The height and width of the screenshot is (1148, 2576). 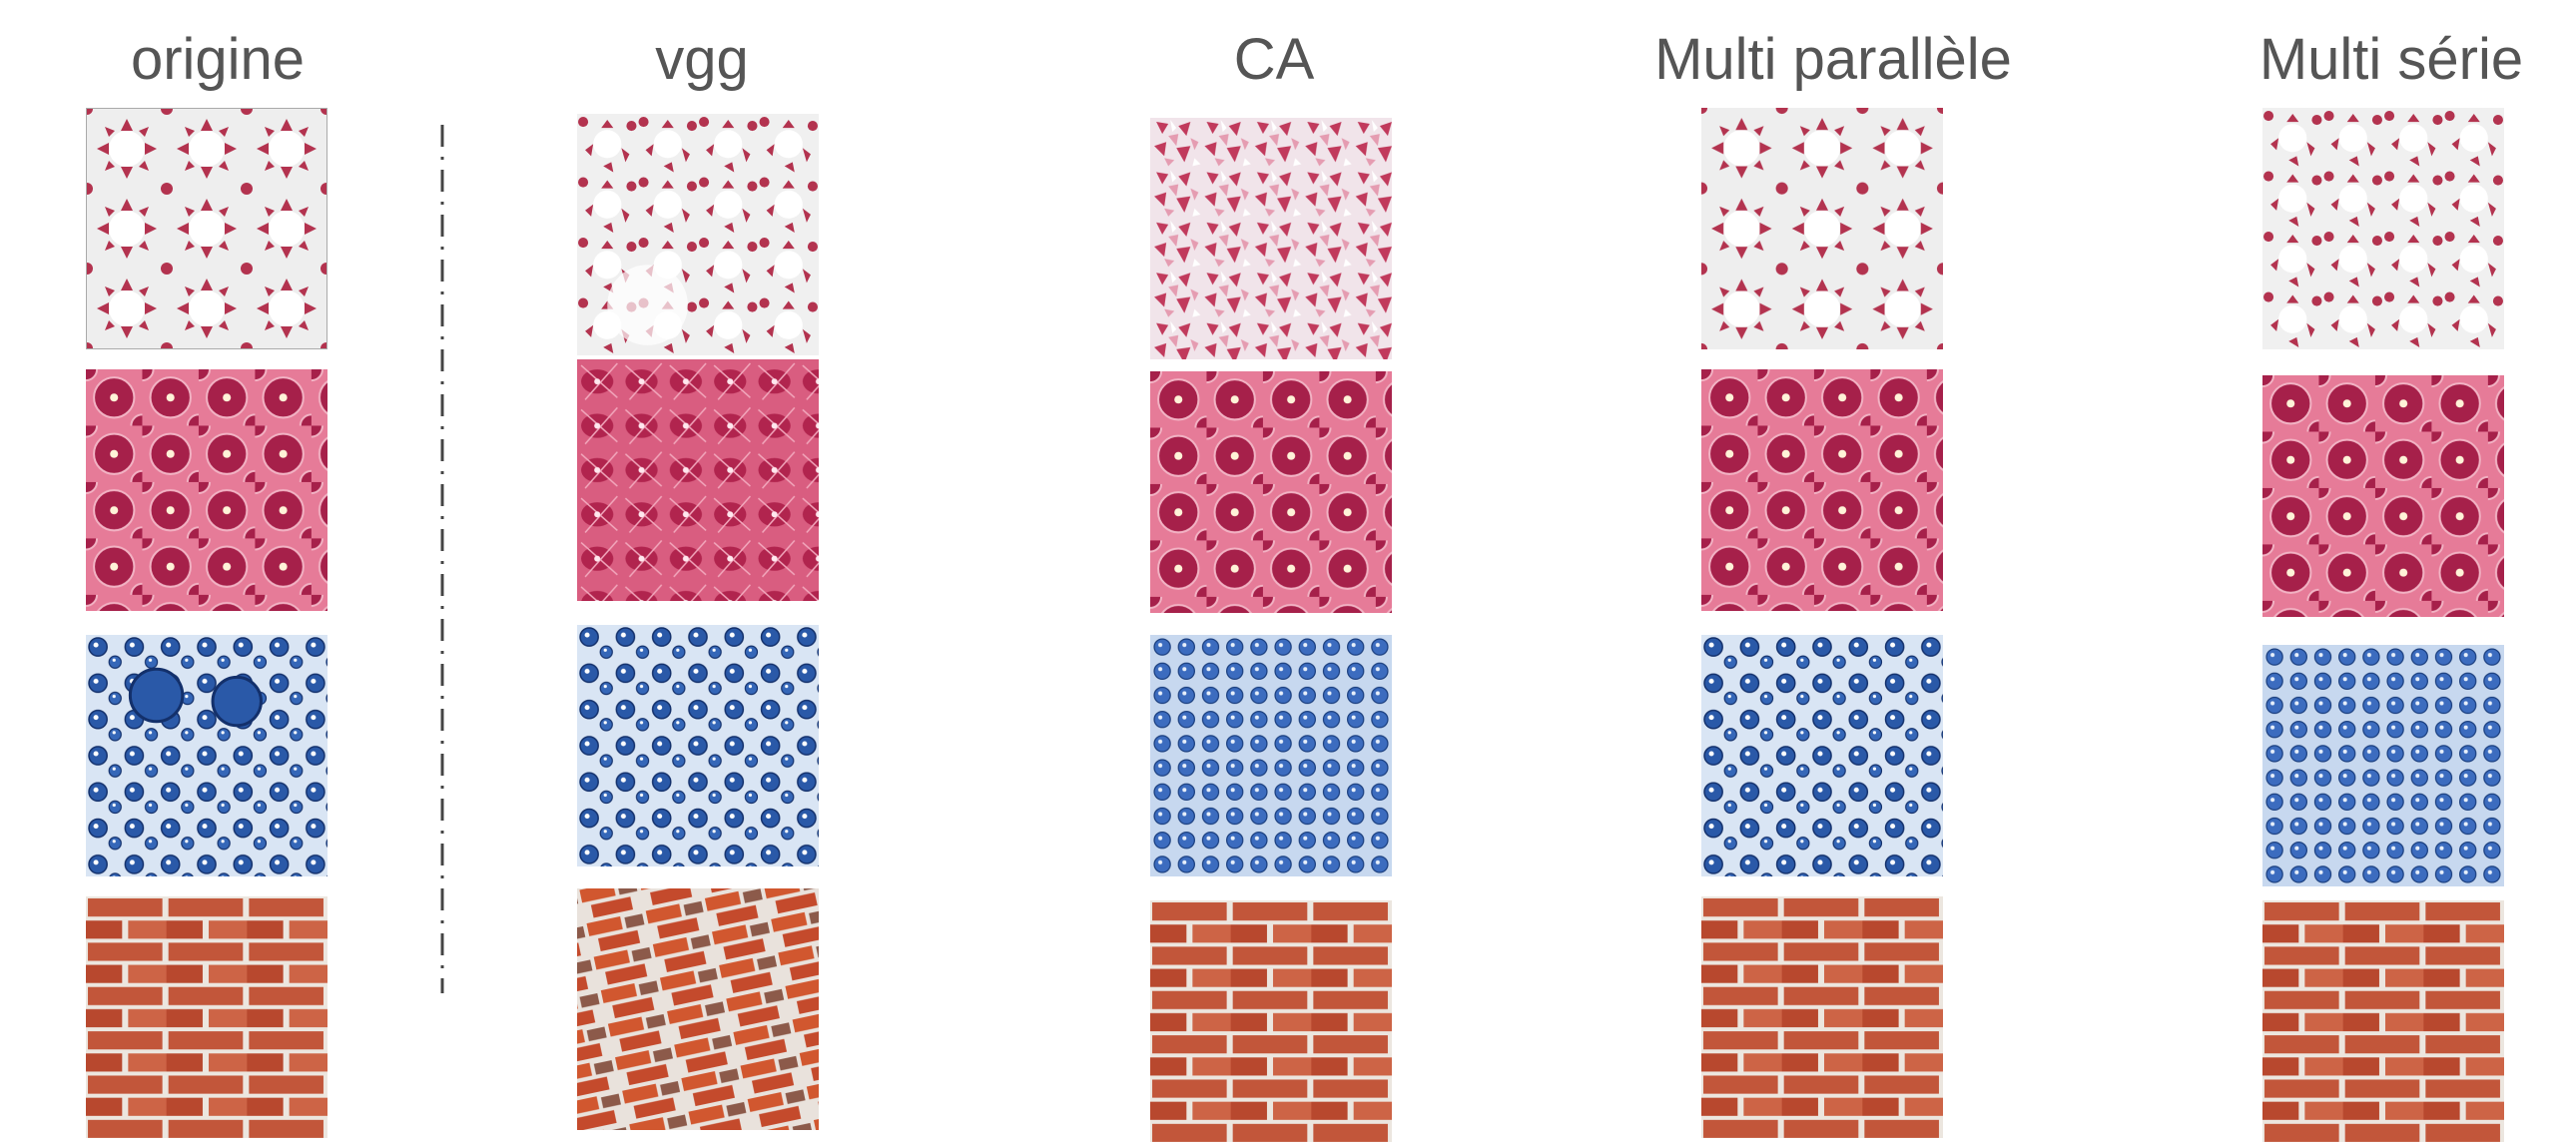 What do you see at coordinates (698, 1009) in the screenshot?
I see `texture-vgg-bricks` at bounding box center [698, 1009].